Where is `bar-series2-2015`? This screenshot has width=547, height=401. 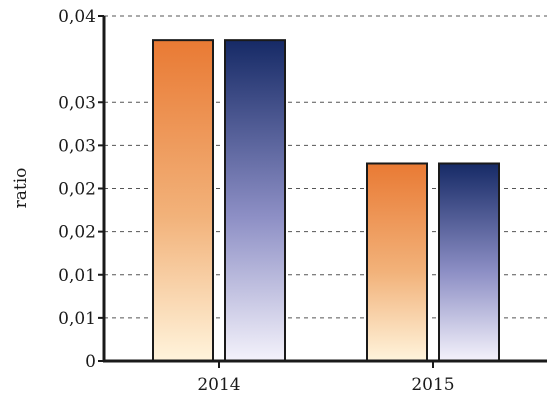
bar-series2-2015 is located at coordinates (469, 262).